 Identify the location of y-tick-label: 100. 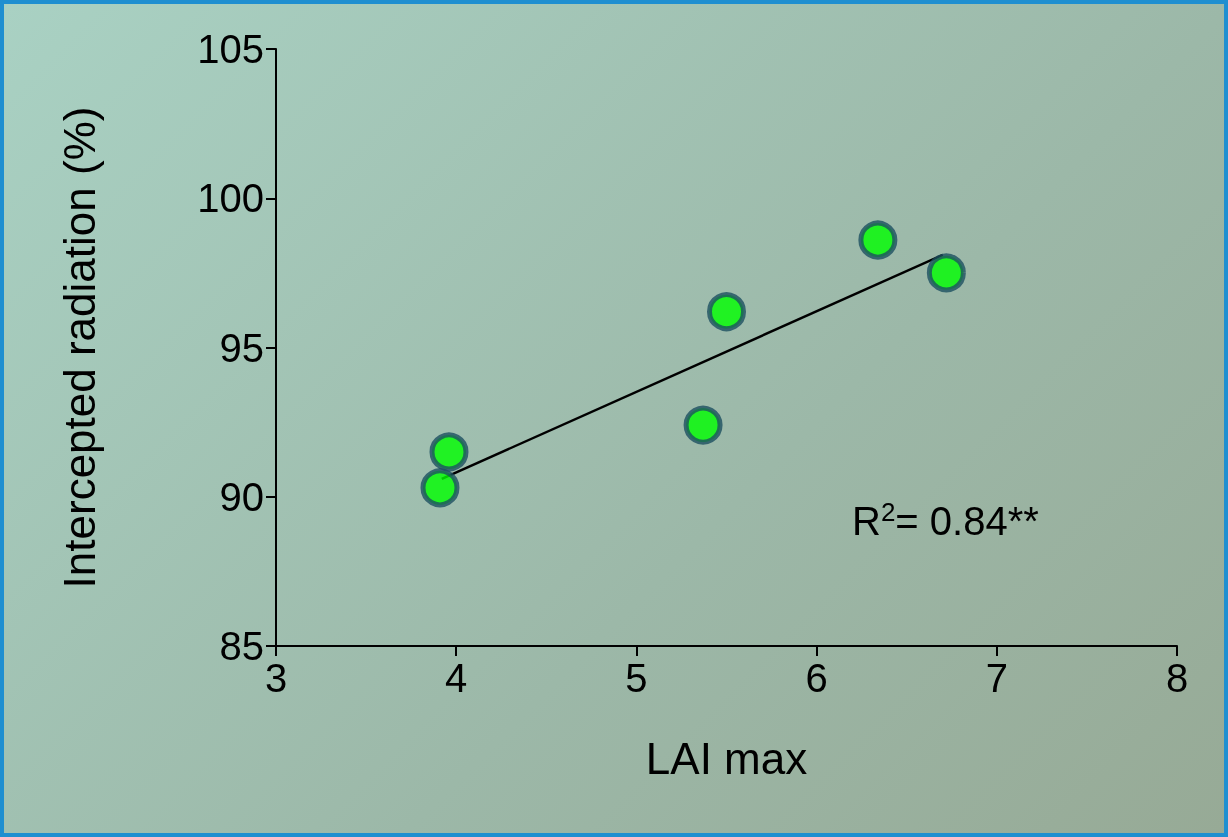
(230, 198).